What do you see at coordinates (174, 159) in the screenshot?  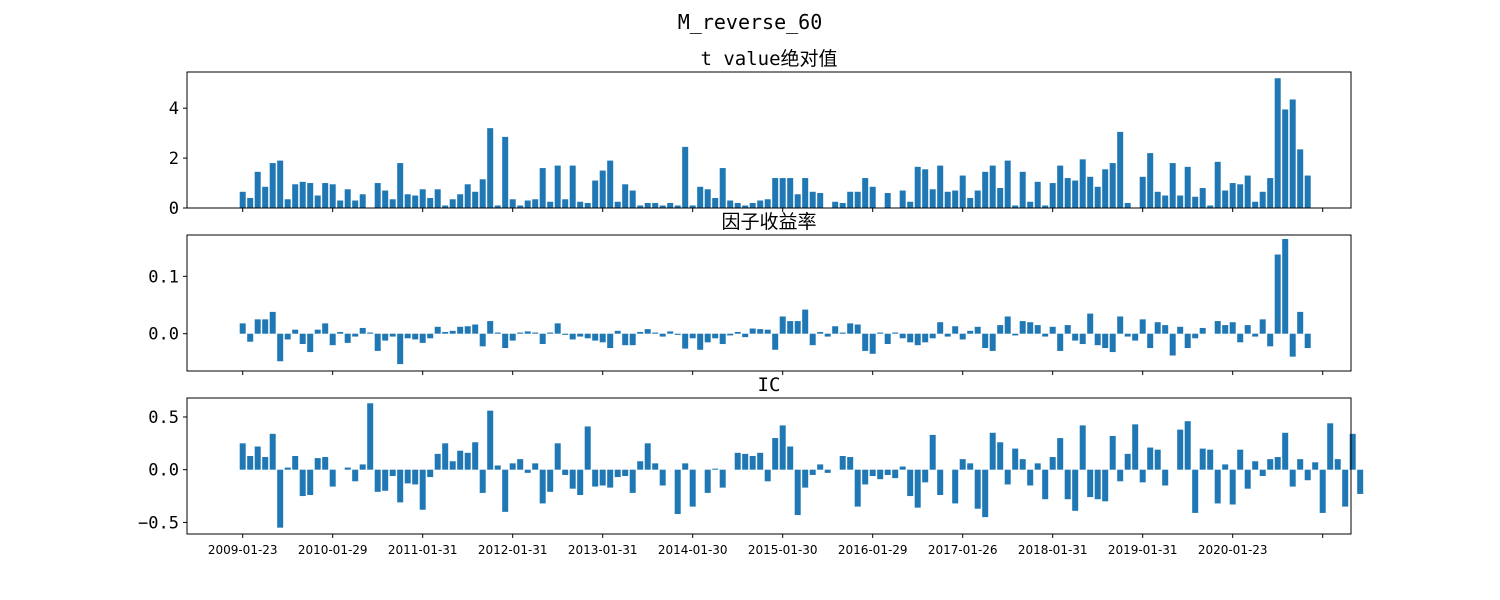 I see `y-tick-label: 2` at bounding box center [174, 159].